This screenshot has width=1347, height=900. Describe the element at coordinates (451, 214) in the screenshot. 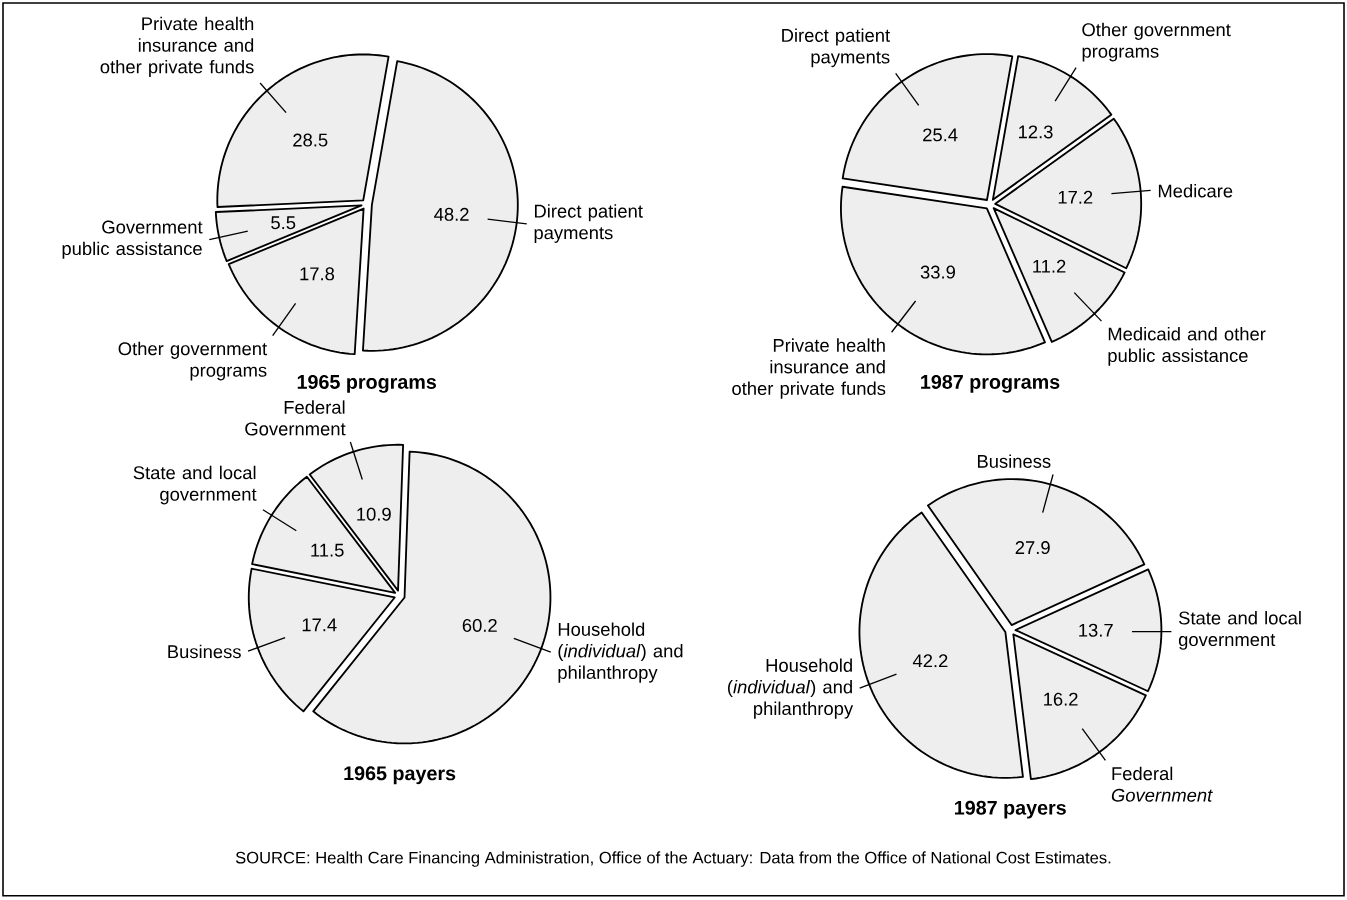

I see `data-label: 48.2` at that location.